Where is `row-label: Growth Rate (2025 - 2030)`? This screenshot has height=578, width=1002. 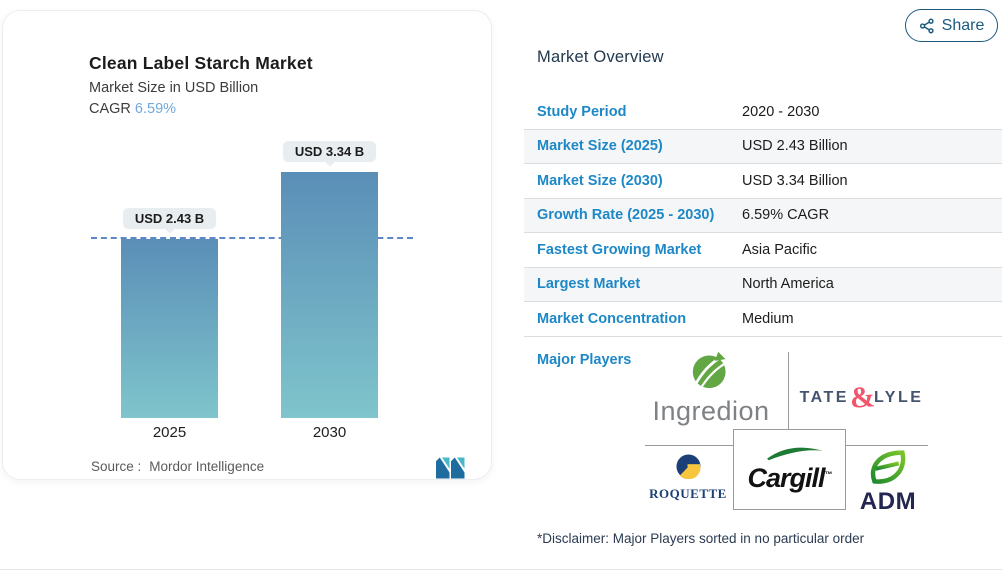 row-label: Growth Rate (2025 - 2030) is located at coordinates (626, 215).